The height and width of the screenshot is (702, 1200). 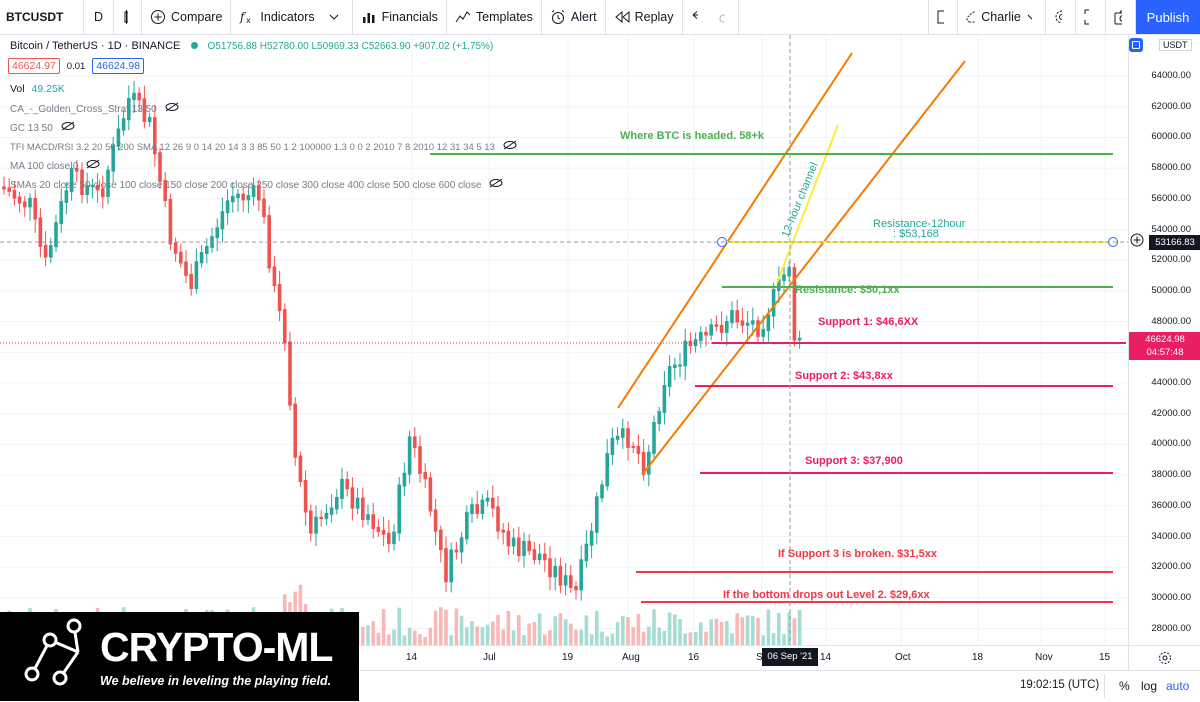 I want to click on undo-button, so click(x=697, y=17).